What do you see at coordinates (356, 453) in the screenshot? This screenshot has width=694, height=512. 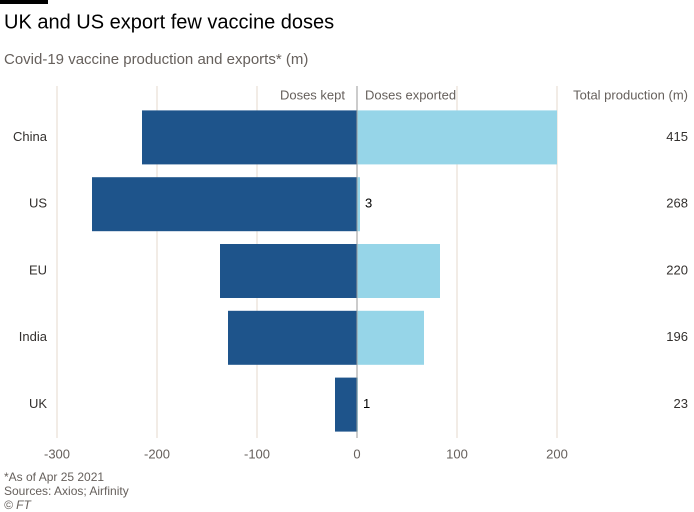 I see `x-tick-label: 0` at bounding box center [356, 453].